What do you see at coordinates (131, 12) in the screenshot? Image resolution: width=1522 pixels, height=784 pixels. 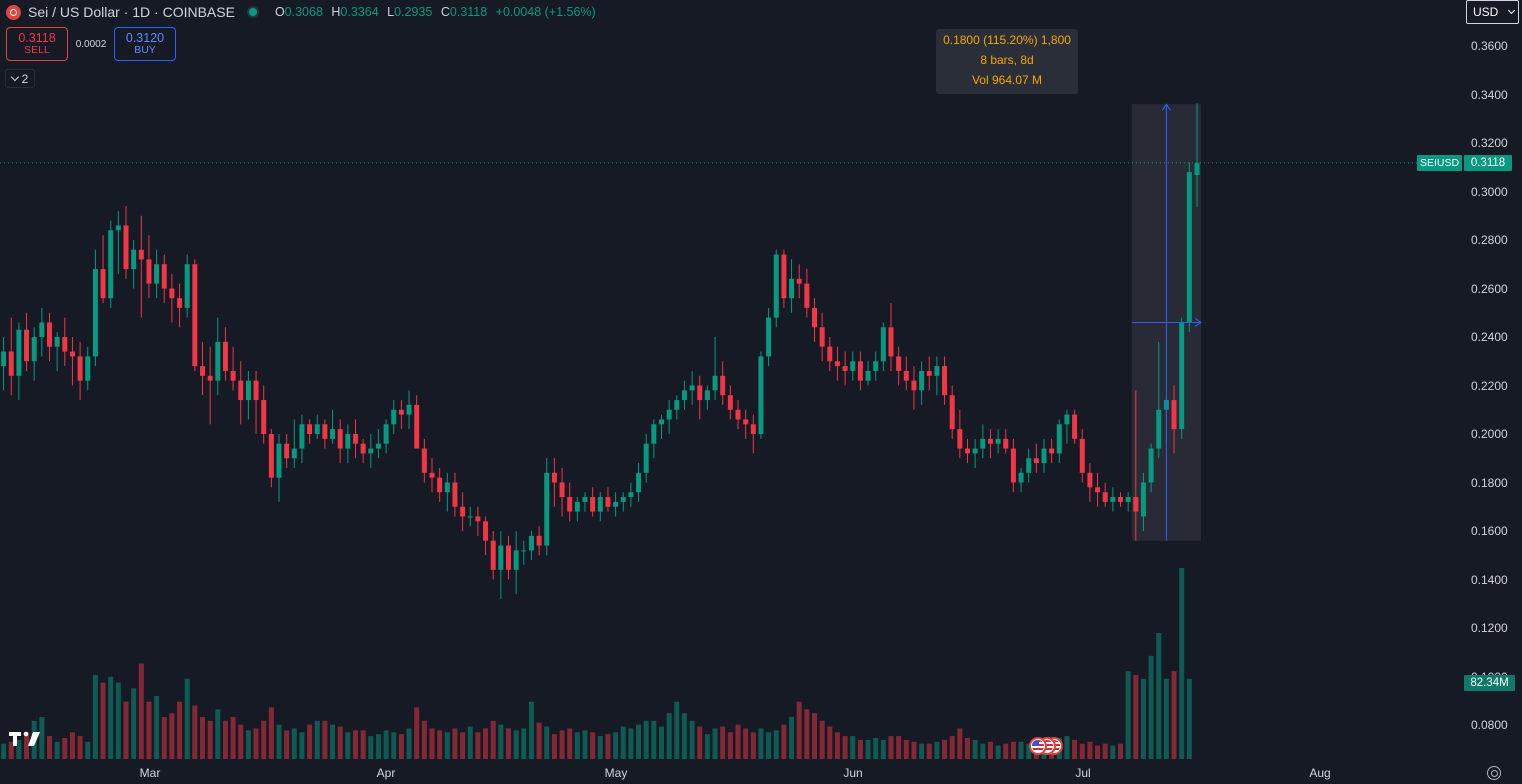 I see `symbol-title: Sei / US Dollar · 1D · COINBASE` at bounding box center [131, 12].